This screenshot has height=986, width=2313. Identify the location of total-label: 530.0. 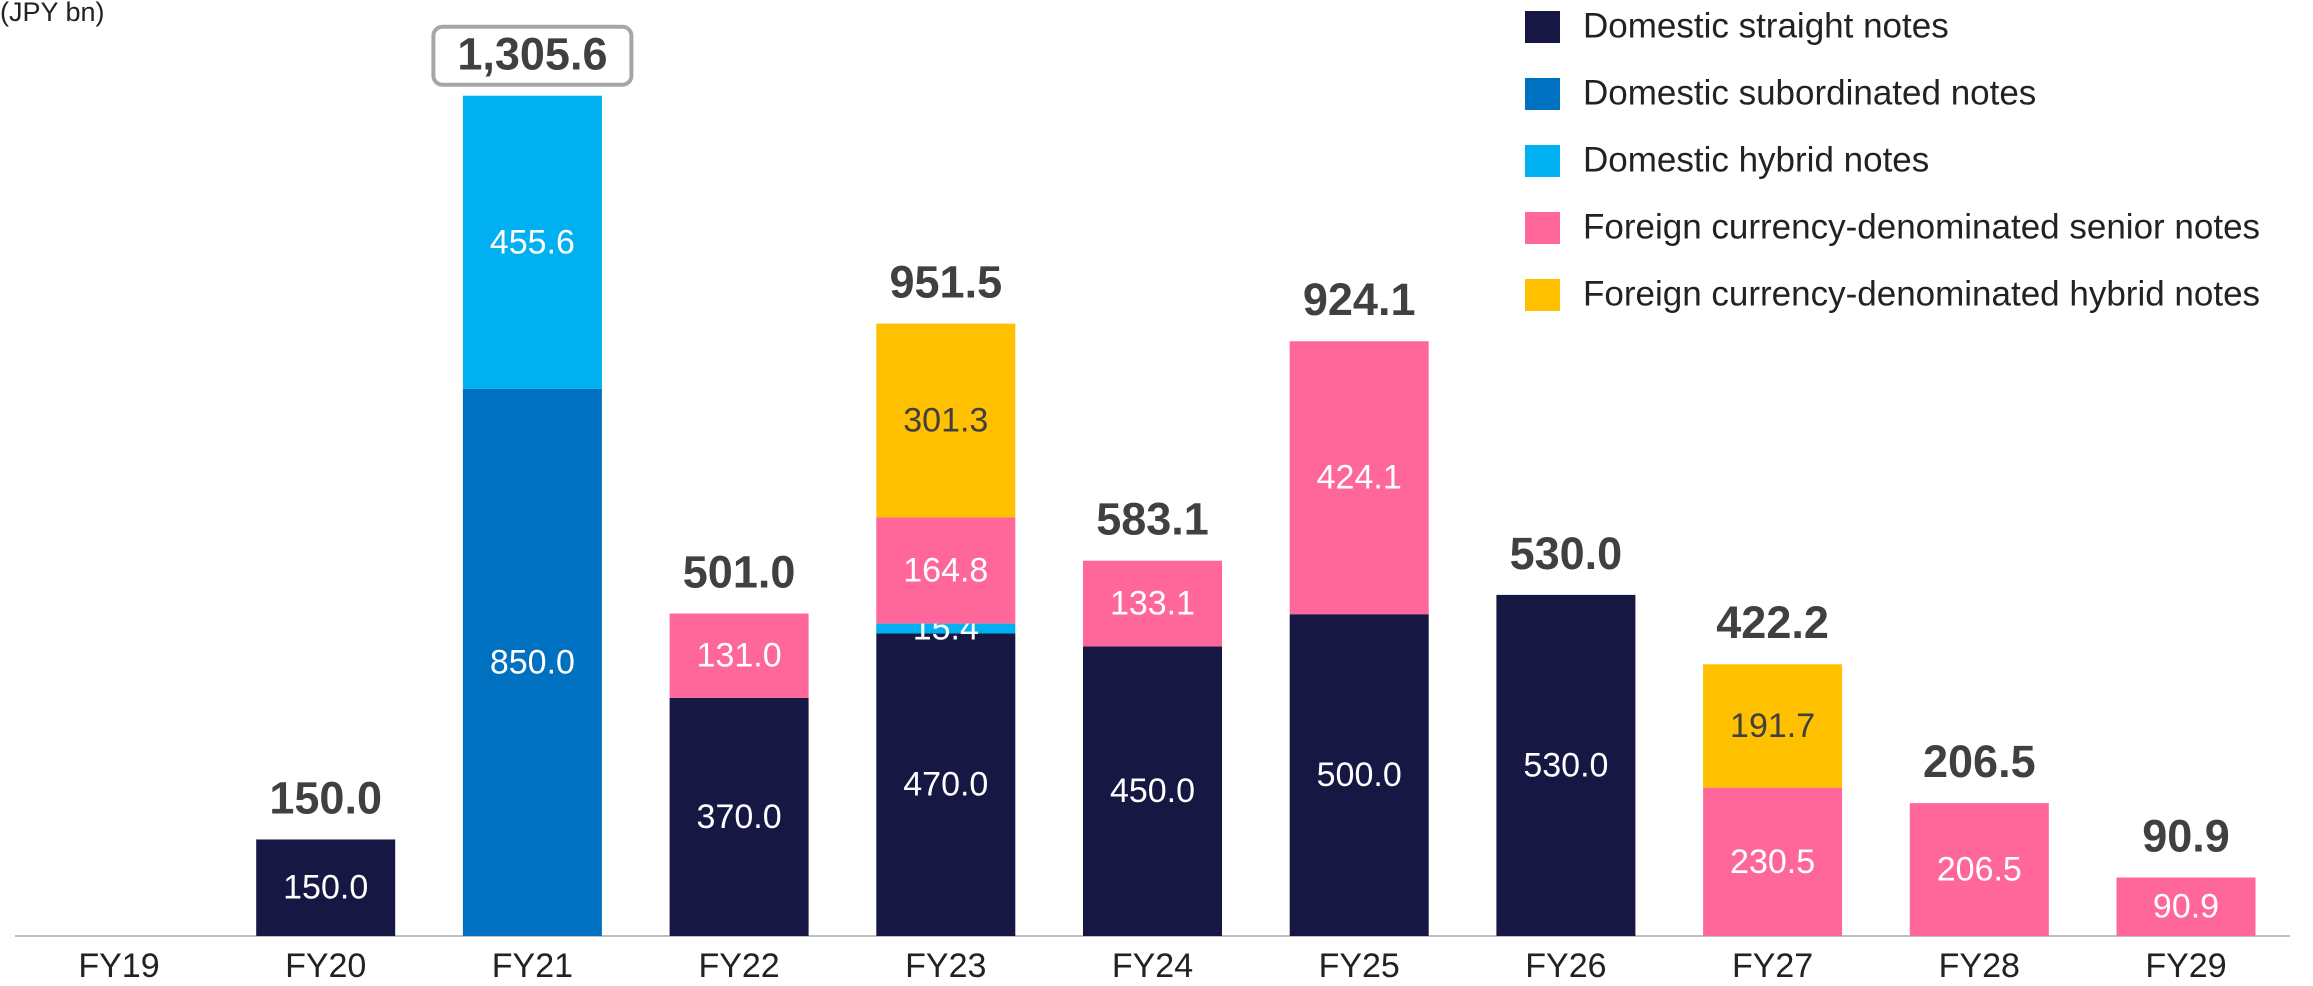
(1566, 553).